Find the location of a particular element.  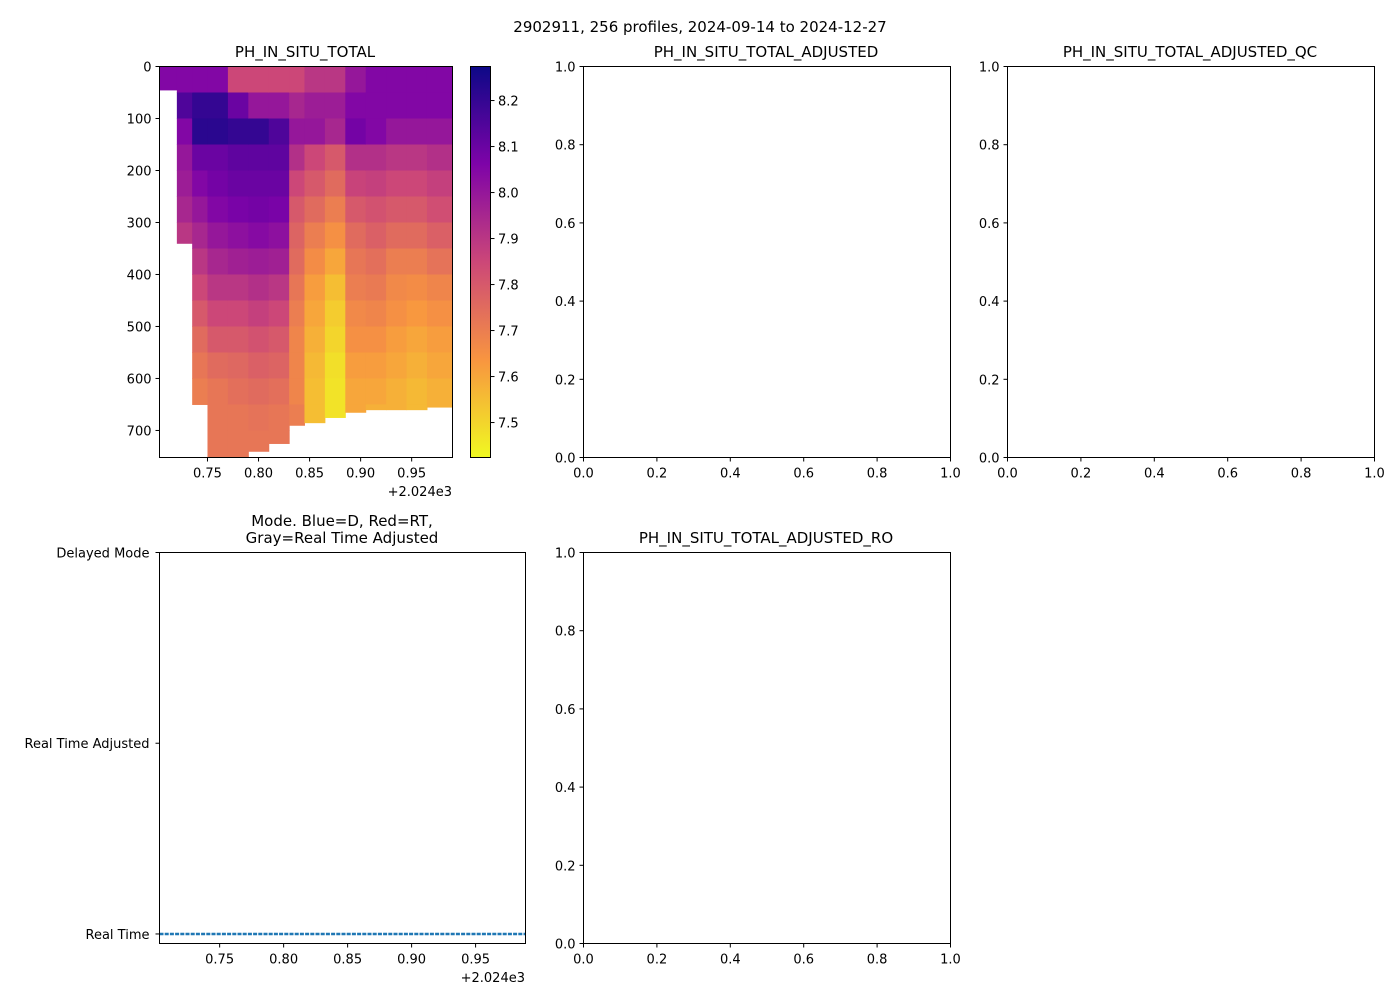

y-tick-label: 500 is located at coordinates (139, 327).